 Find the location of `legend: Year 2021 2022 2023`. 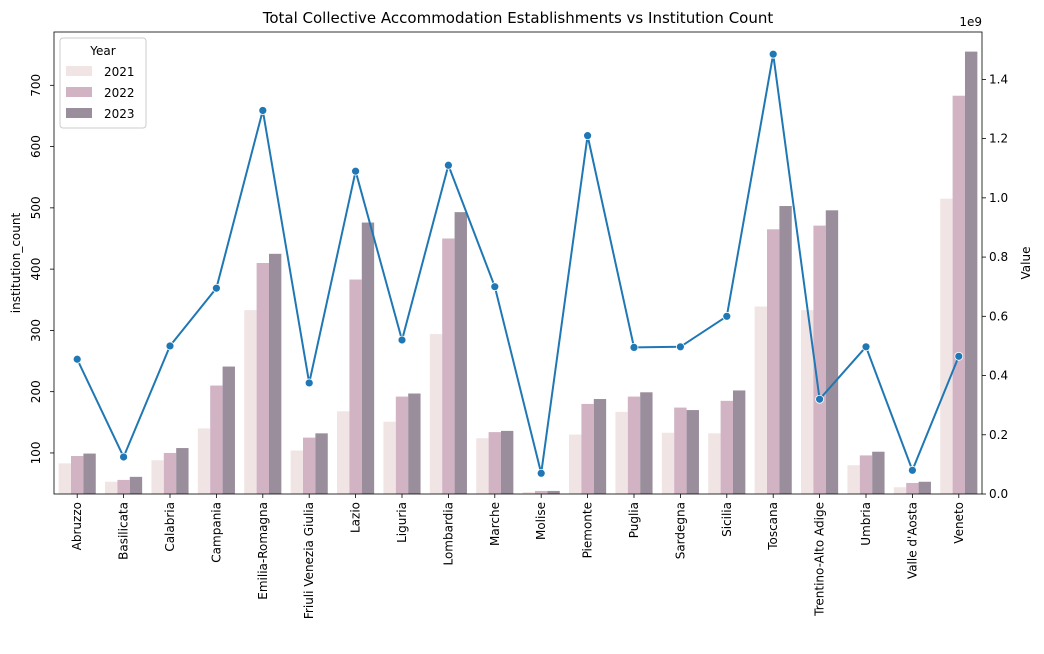

legend: Year 2021 2022 2023 is located at coordinates (103, 83).